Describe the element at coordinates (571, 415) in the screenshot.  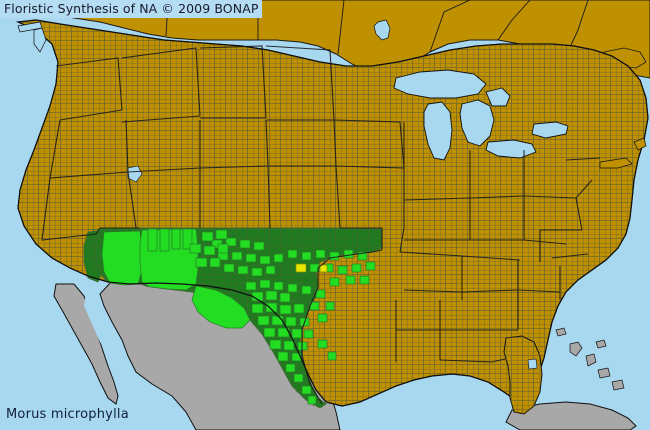
I see `cuba-landmass` at that location.